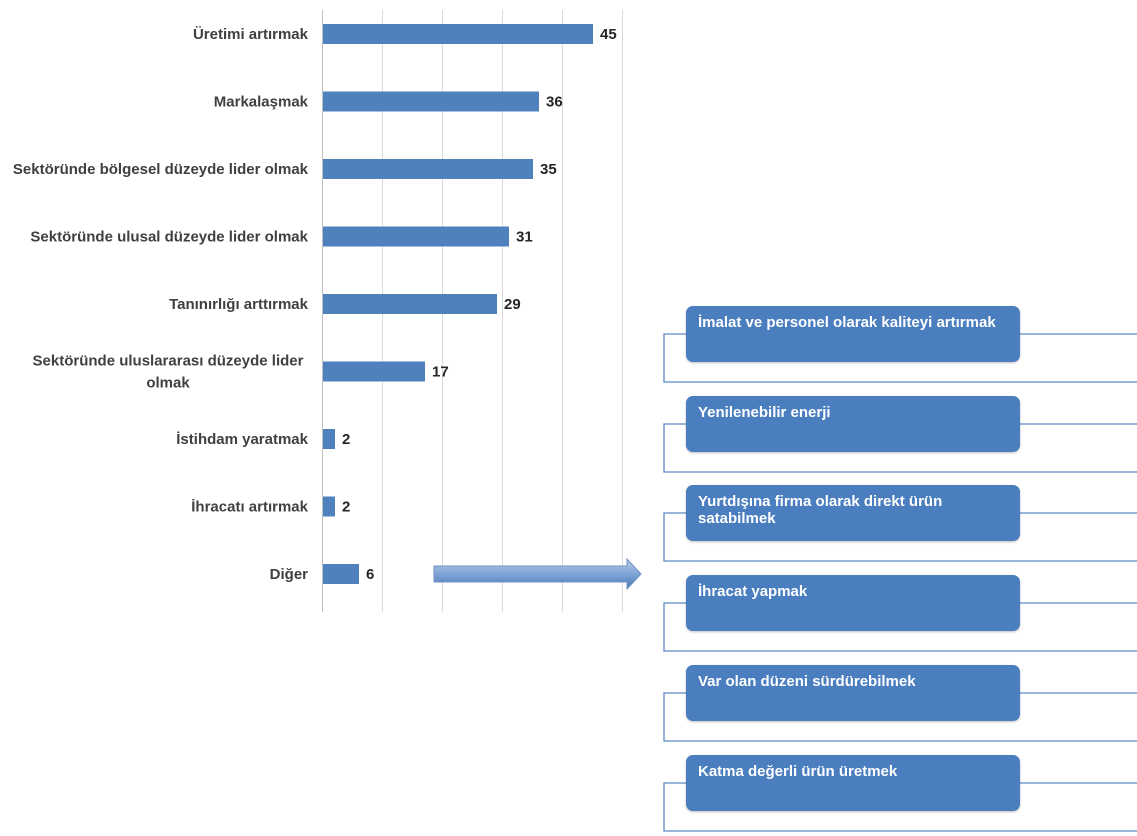 The width and height of the screenshot is (1137, 836). I want to click on category-label: Markalaşmak, so click(261, 102).